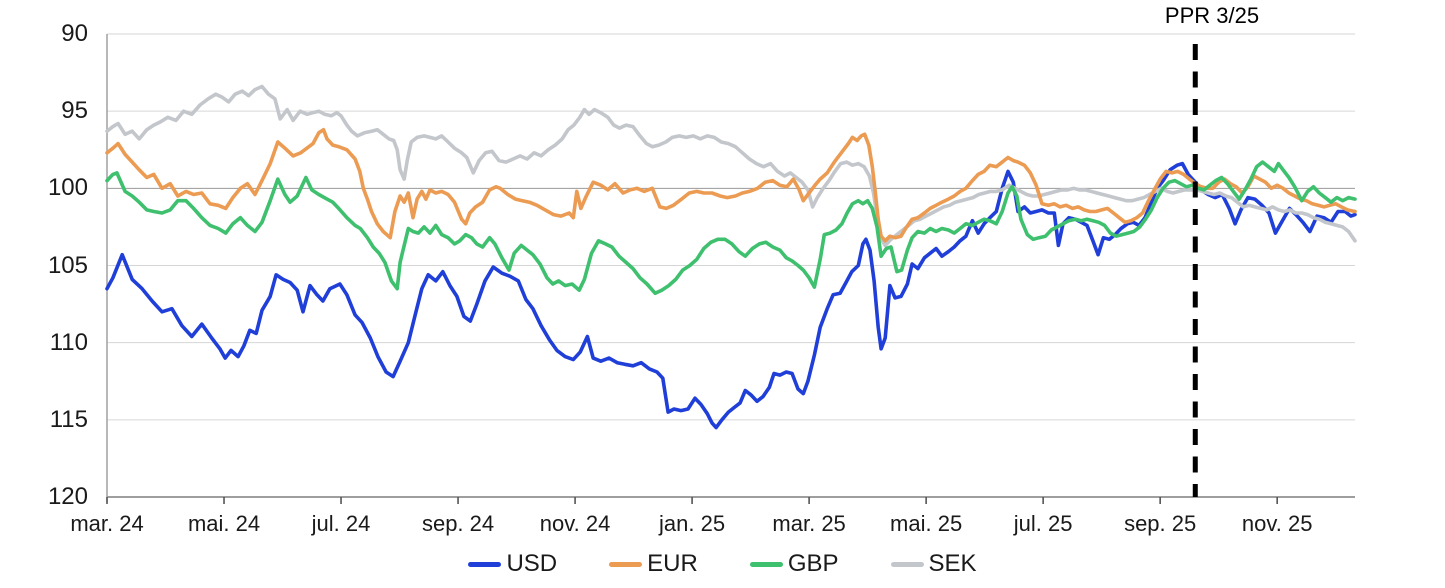 The height and width of the screenshot is (588, 1445). I want to click on y-tick-label-105: 105, so click(67, 265).